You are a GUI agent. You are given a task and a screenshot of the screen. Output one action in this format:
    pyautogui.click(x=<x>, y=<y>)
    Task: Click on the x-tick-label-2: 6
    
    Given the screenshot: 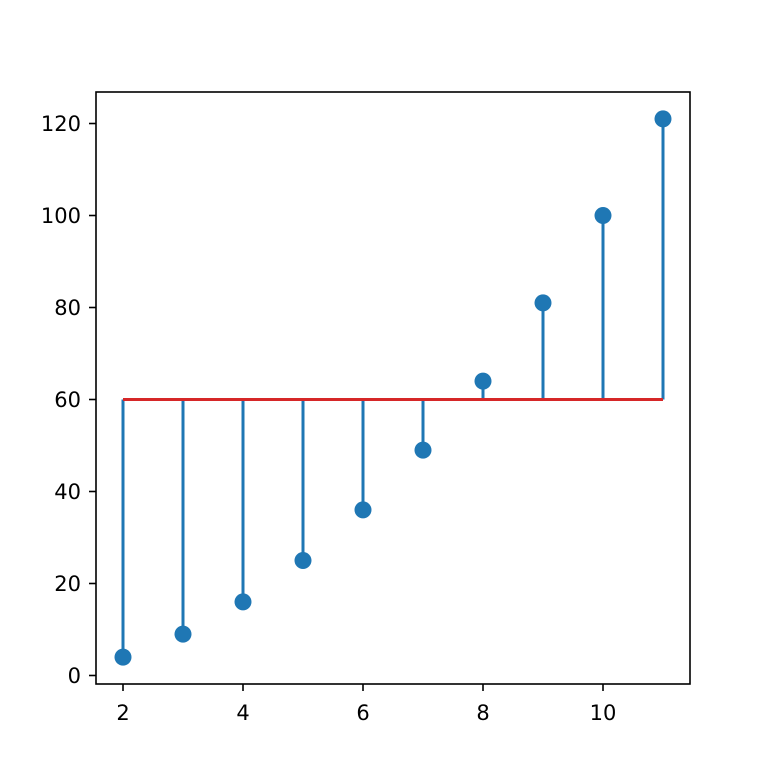 What is the action you would take?
    pyautogui.click(x=362, y=713)
    